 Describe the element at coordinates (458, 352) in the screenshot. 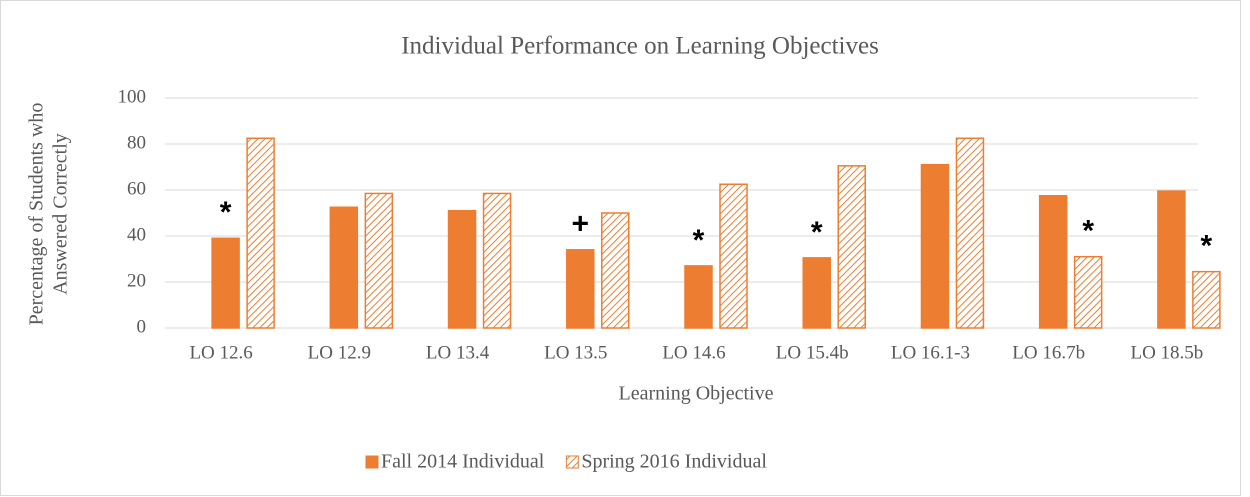

I see `x-tick-label: LO 13.4` at that location.